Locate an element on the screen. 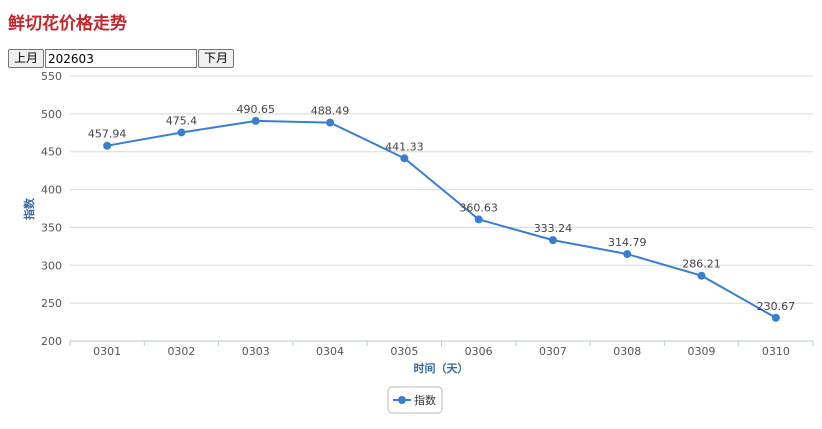 Image resolution: width=822 pixels, height=429 pixels. x-tick-label: 0305 is located at coordinates (404, 351).